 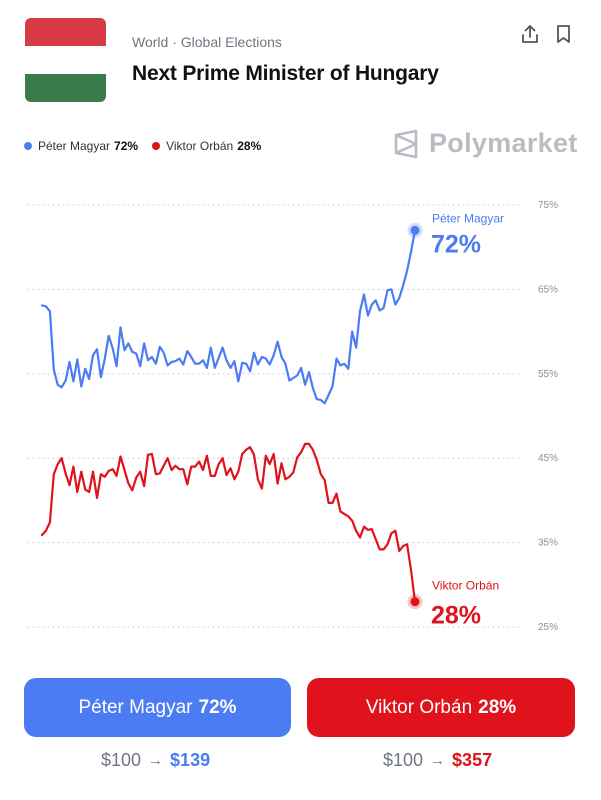 What do you see at coordinates (472, 760) in the screenshot?
I see `payout-orban-return: $357` at bounding box center [472, 760].